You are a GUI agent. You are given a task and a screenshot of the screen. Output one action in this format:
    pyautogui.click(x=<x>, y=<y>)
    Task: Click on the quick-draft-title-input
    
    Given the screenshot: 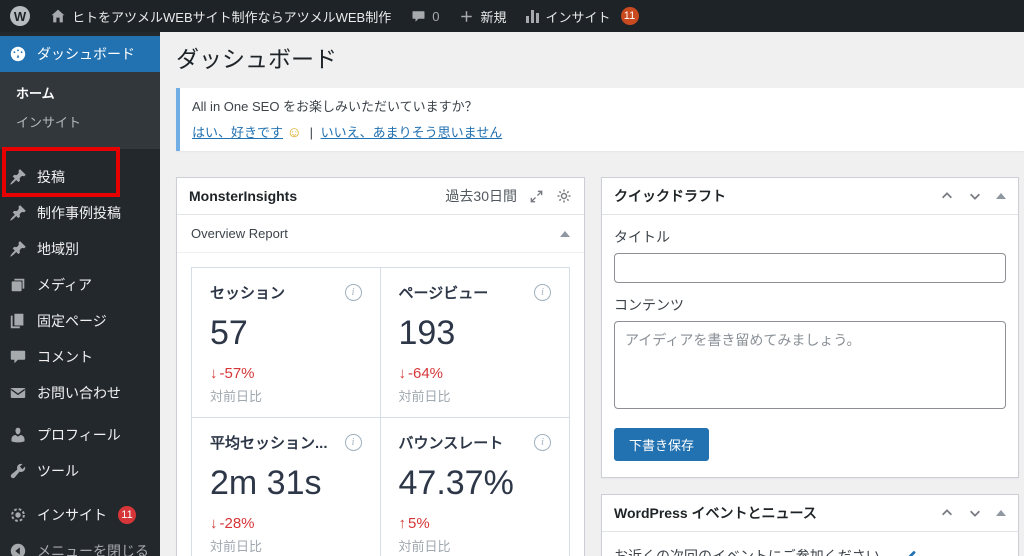 What is the action you would take?
    pyautogui.click(x=810, y=268)
    